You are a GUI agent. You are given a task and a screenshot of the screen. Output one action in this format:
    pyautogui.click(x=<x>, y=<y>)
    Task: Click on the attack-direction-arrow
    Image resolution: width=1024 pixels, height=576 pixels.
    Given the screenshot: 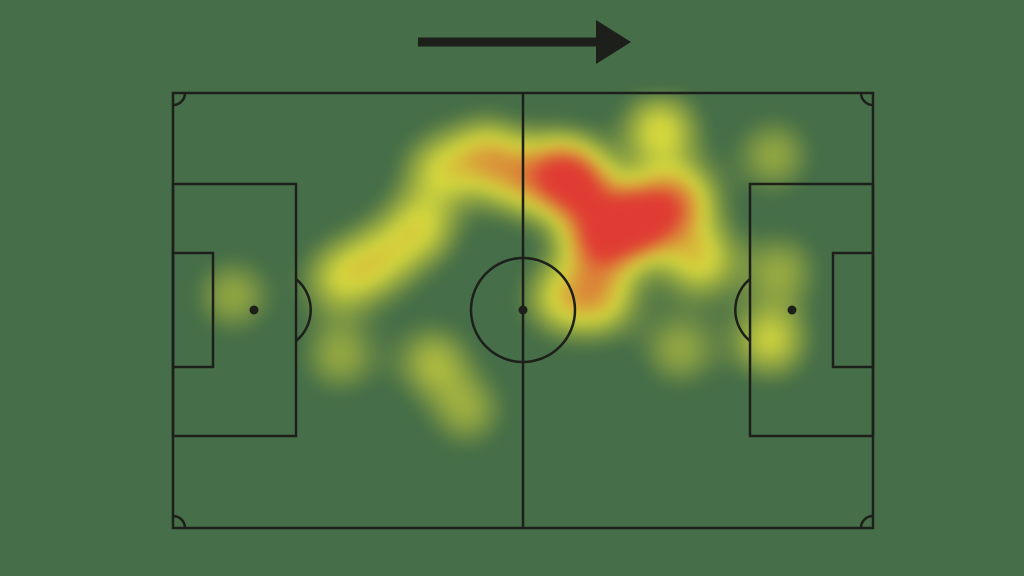 What is the action you would take?
    pyautogui.click(x=524, y=42)
    